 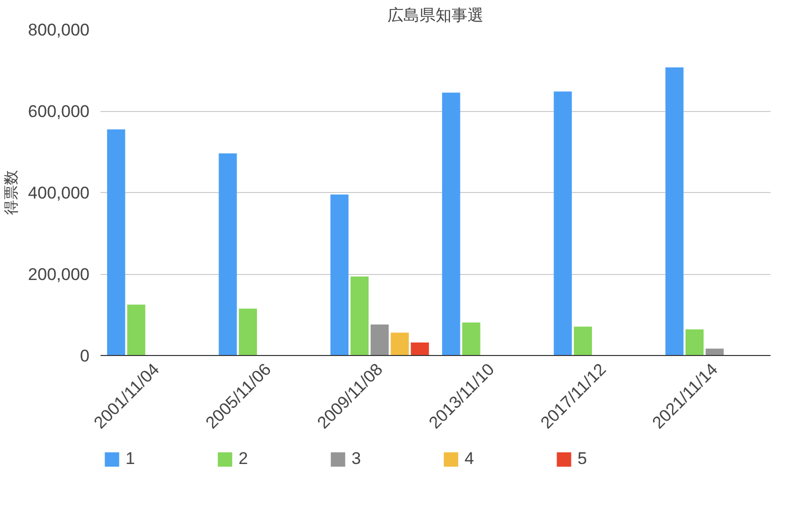 What do you see at coordinates (59, 274) in the screenshot?
I see `y-tick-label: 200,000` at bounding box center [59, 274].